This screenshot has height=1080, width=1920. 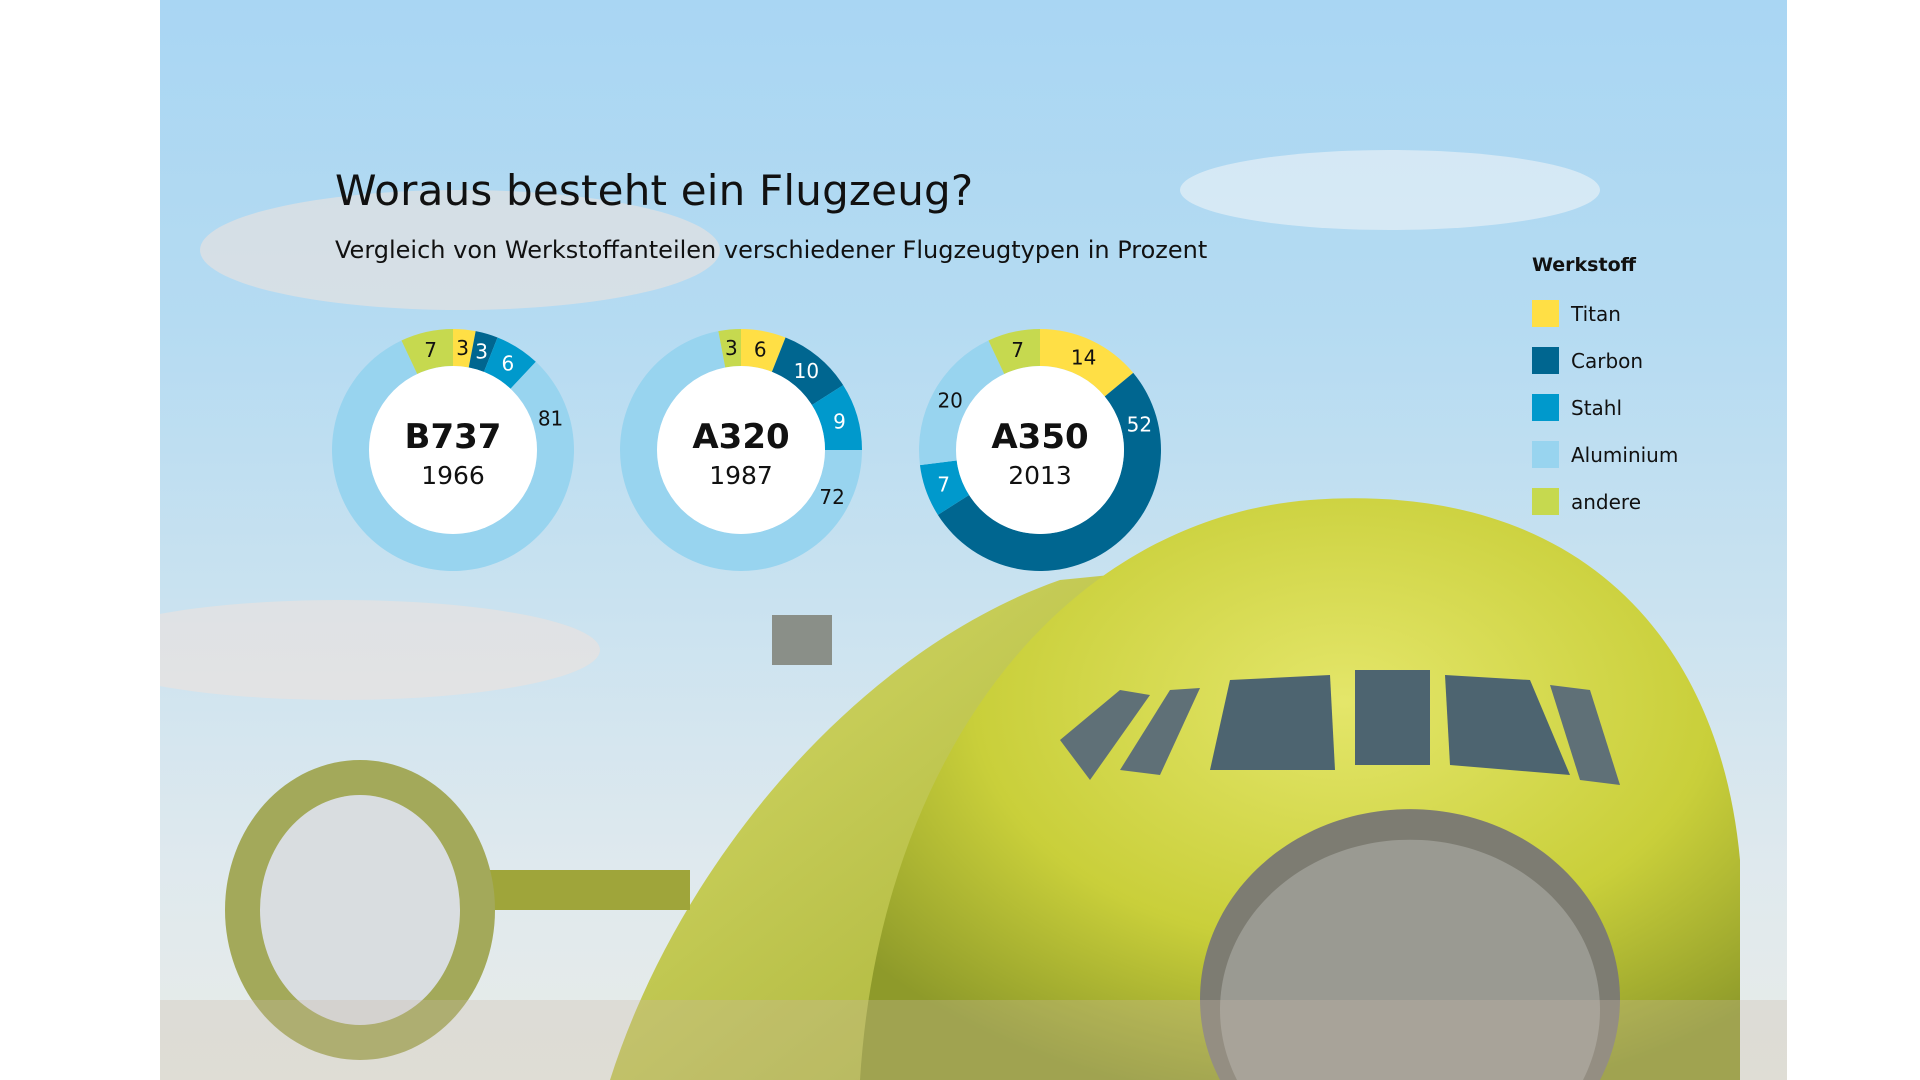 I want to click on data-label: 14, so click(x=1083, y=357).